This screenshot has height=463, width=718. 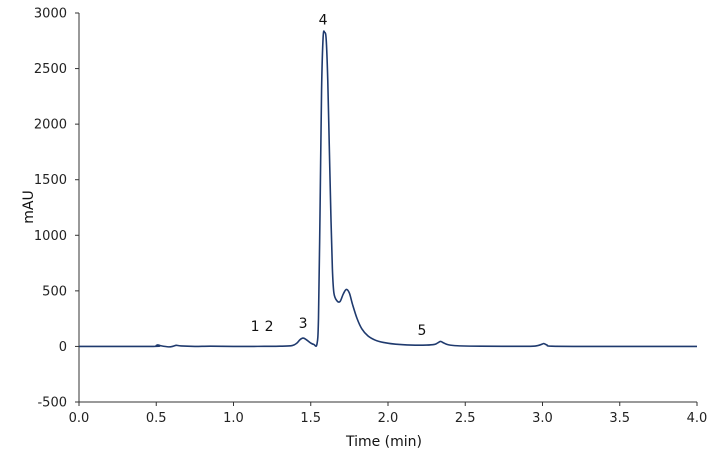 What do you see at coordinates (50, 14) in the screenshot?
I see `y-tick-label: 3000` at bounding box center [50, 14].